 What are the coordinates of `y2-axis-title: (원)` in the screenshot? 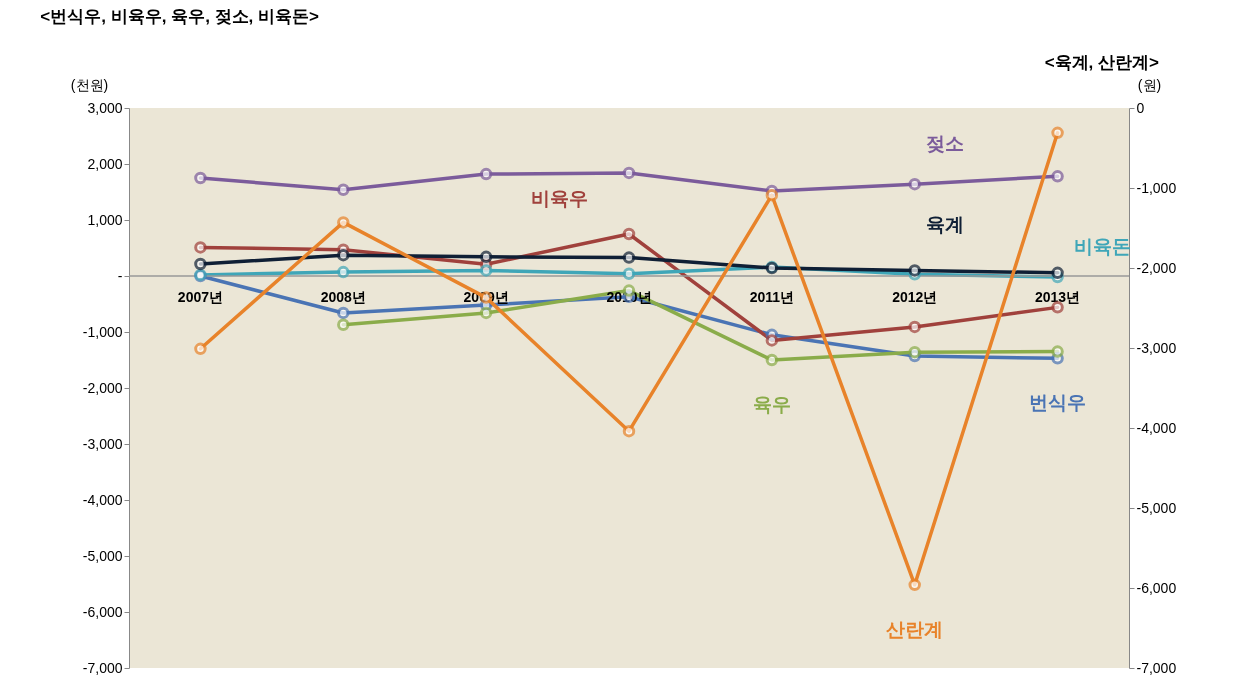 It's located at (1149, 84).